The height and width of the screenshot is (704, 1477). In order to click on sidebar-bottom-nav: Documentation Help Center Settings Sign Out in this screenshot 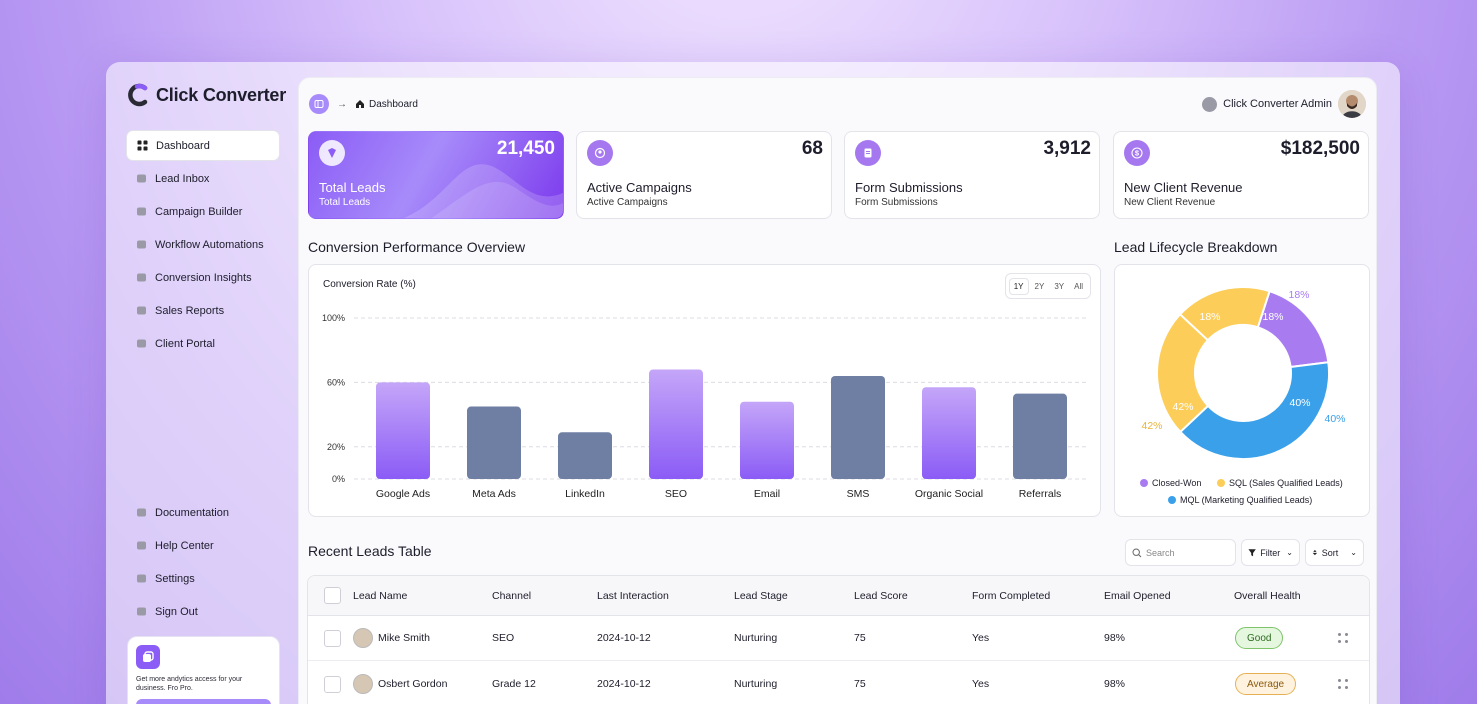, I will do `click(203, 563)`.